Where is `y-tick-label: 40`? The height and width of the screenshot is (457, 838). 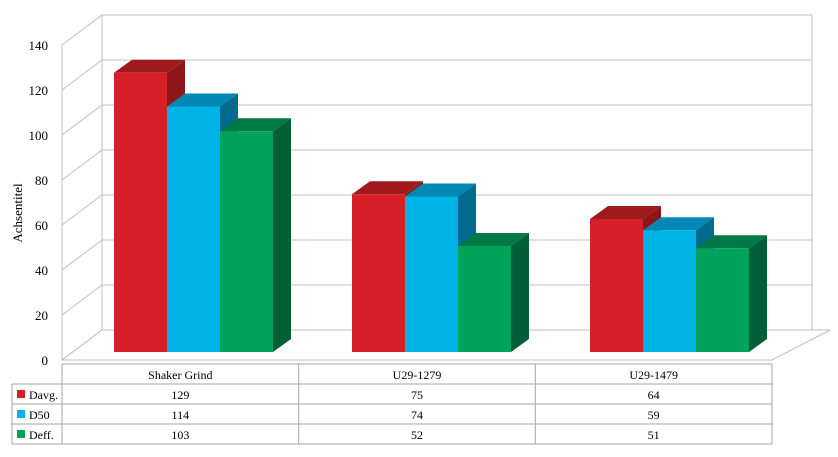 y-tick-label: 40 is located at coordinates (41, 270).